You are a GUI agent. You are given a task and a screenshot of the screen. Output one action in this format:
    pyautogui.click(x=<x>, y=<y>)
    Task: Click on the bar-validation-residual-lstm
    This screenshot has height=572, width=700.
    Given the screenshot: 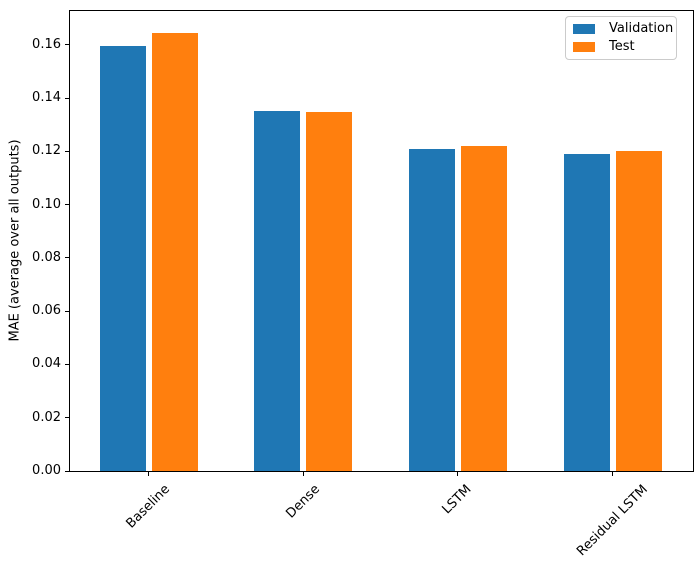 What is the action you would take?
    pyautogui.click(x=586, y=312)
    